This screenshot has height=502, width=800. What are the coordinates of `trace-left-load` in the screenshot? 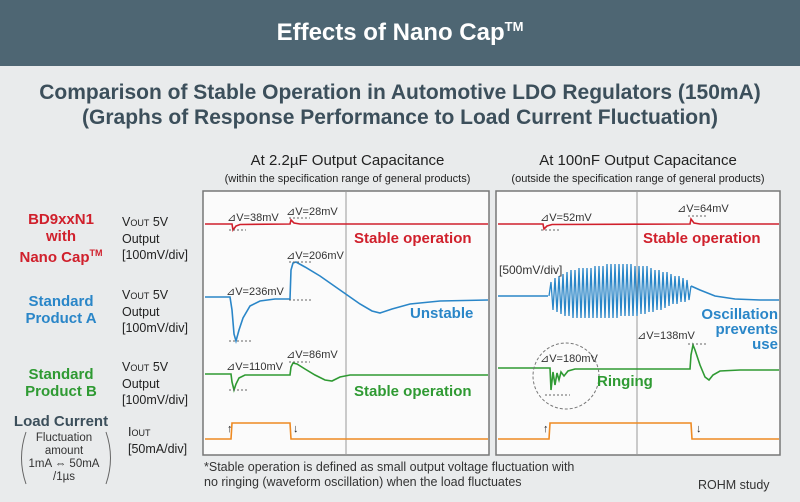 It's located at (346, 431).